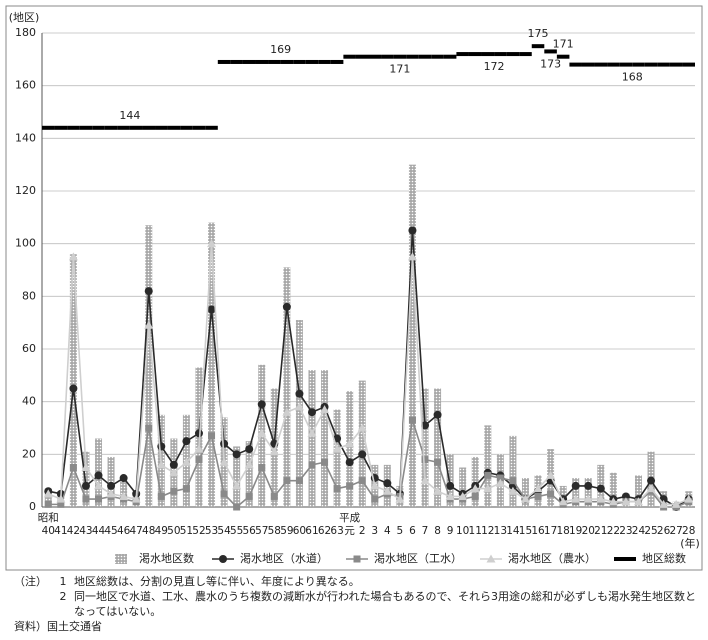  What do you see at coordinates (513, 531) in the screenshot?
I see `x-tick-label: 14` at bounding box center [513, 531].